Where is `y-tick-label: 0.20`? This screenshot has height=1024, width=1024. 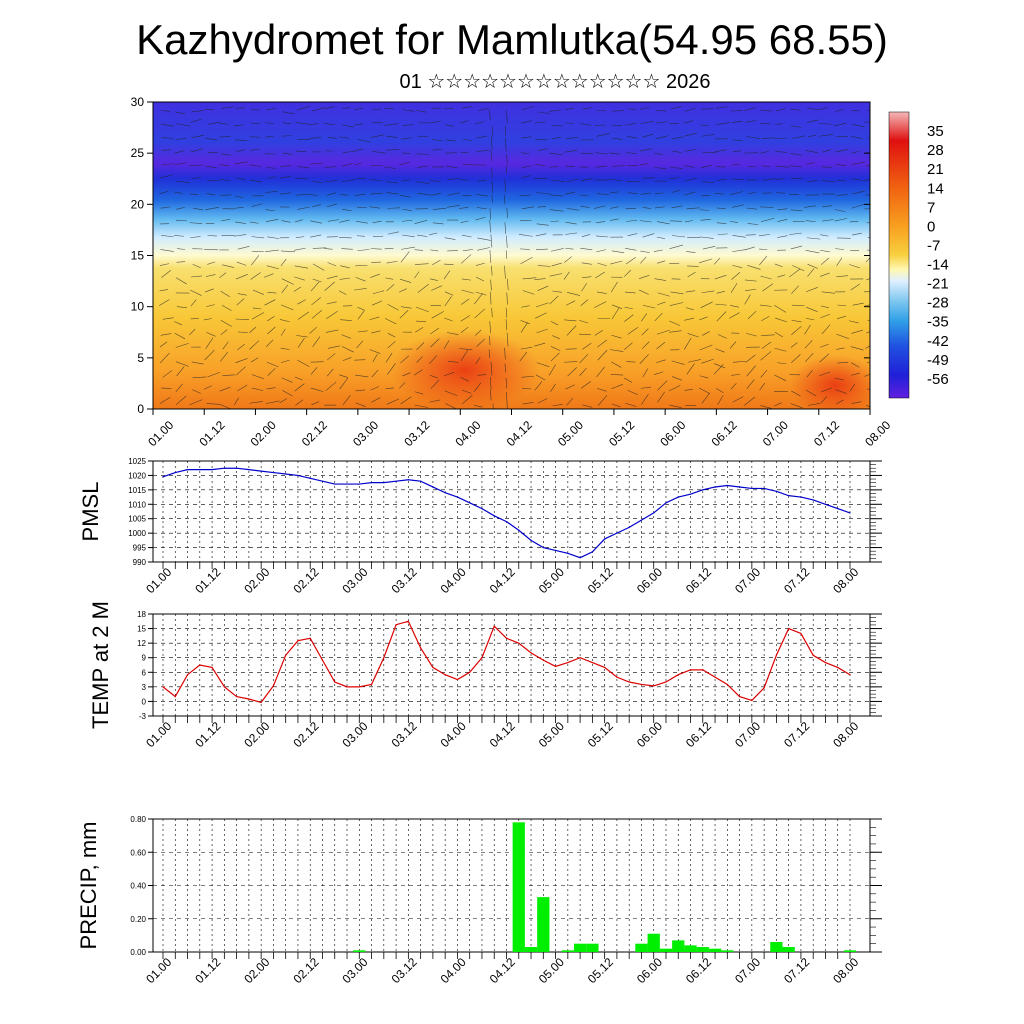
y-tick-label: 0.20 is located at coordinates (138, 919).